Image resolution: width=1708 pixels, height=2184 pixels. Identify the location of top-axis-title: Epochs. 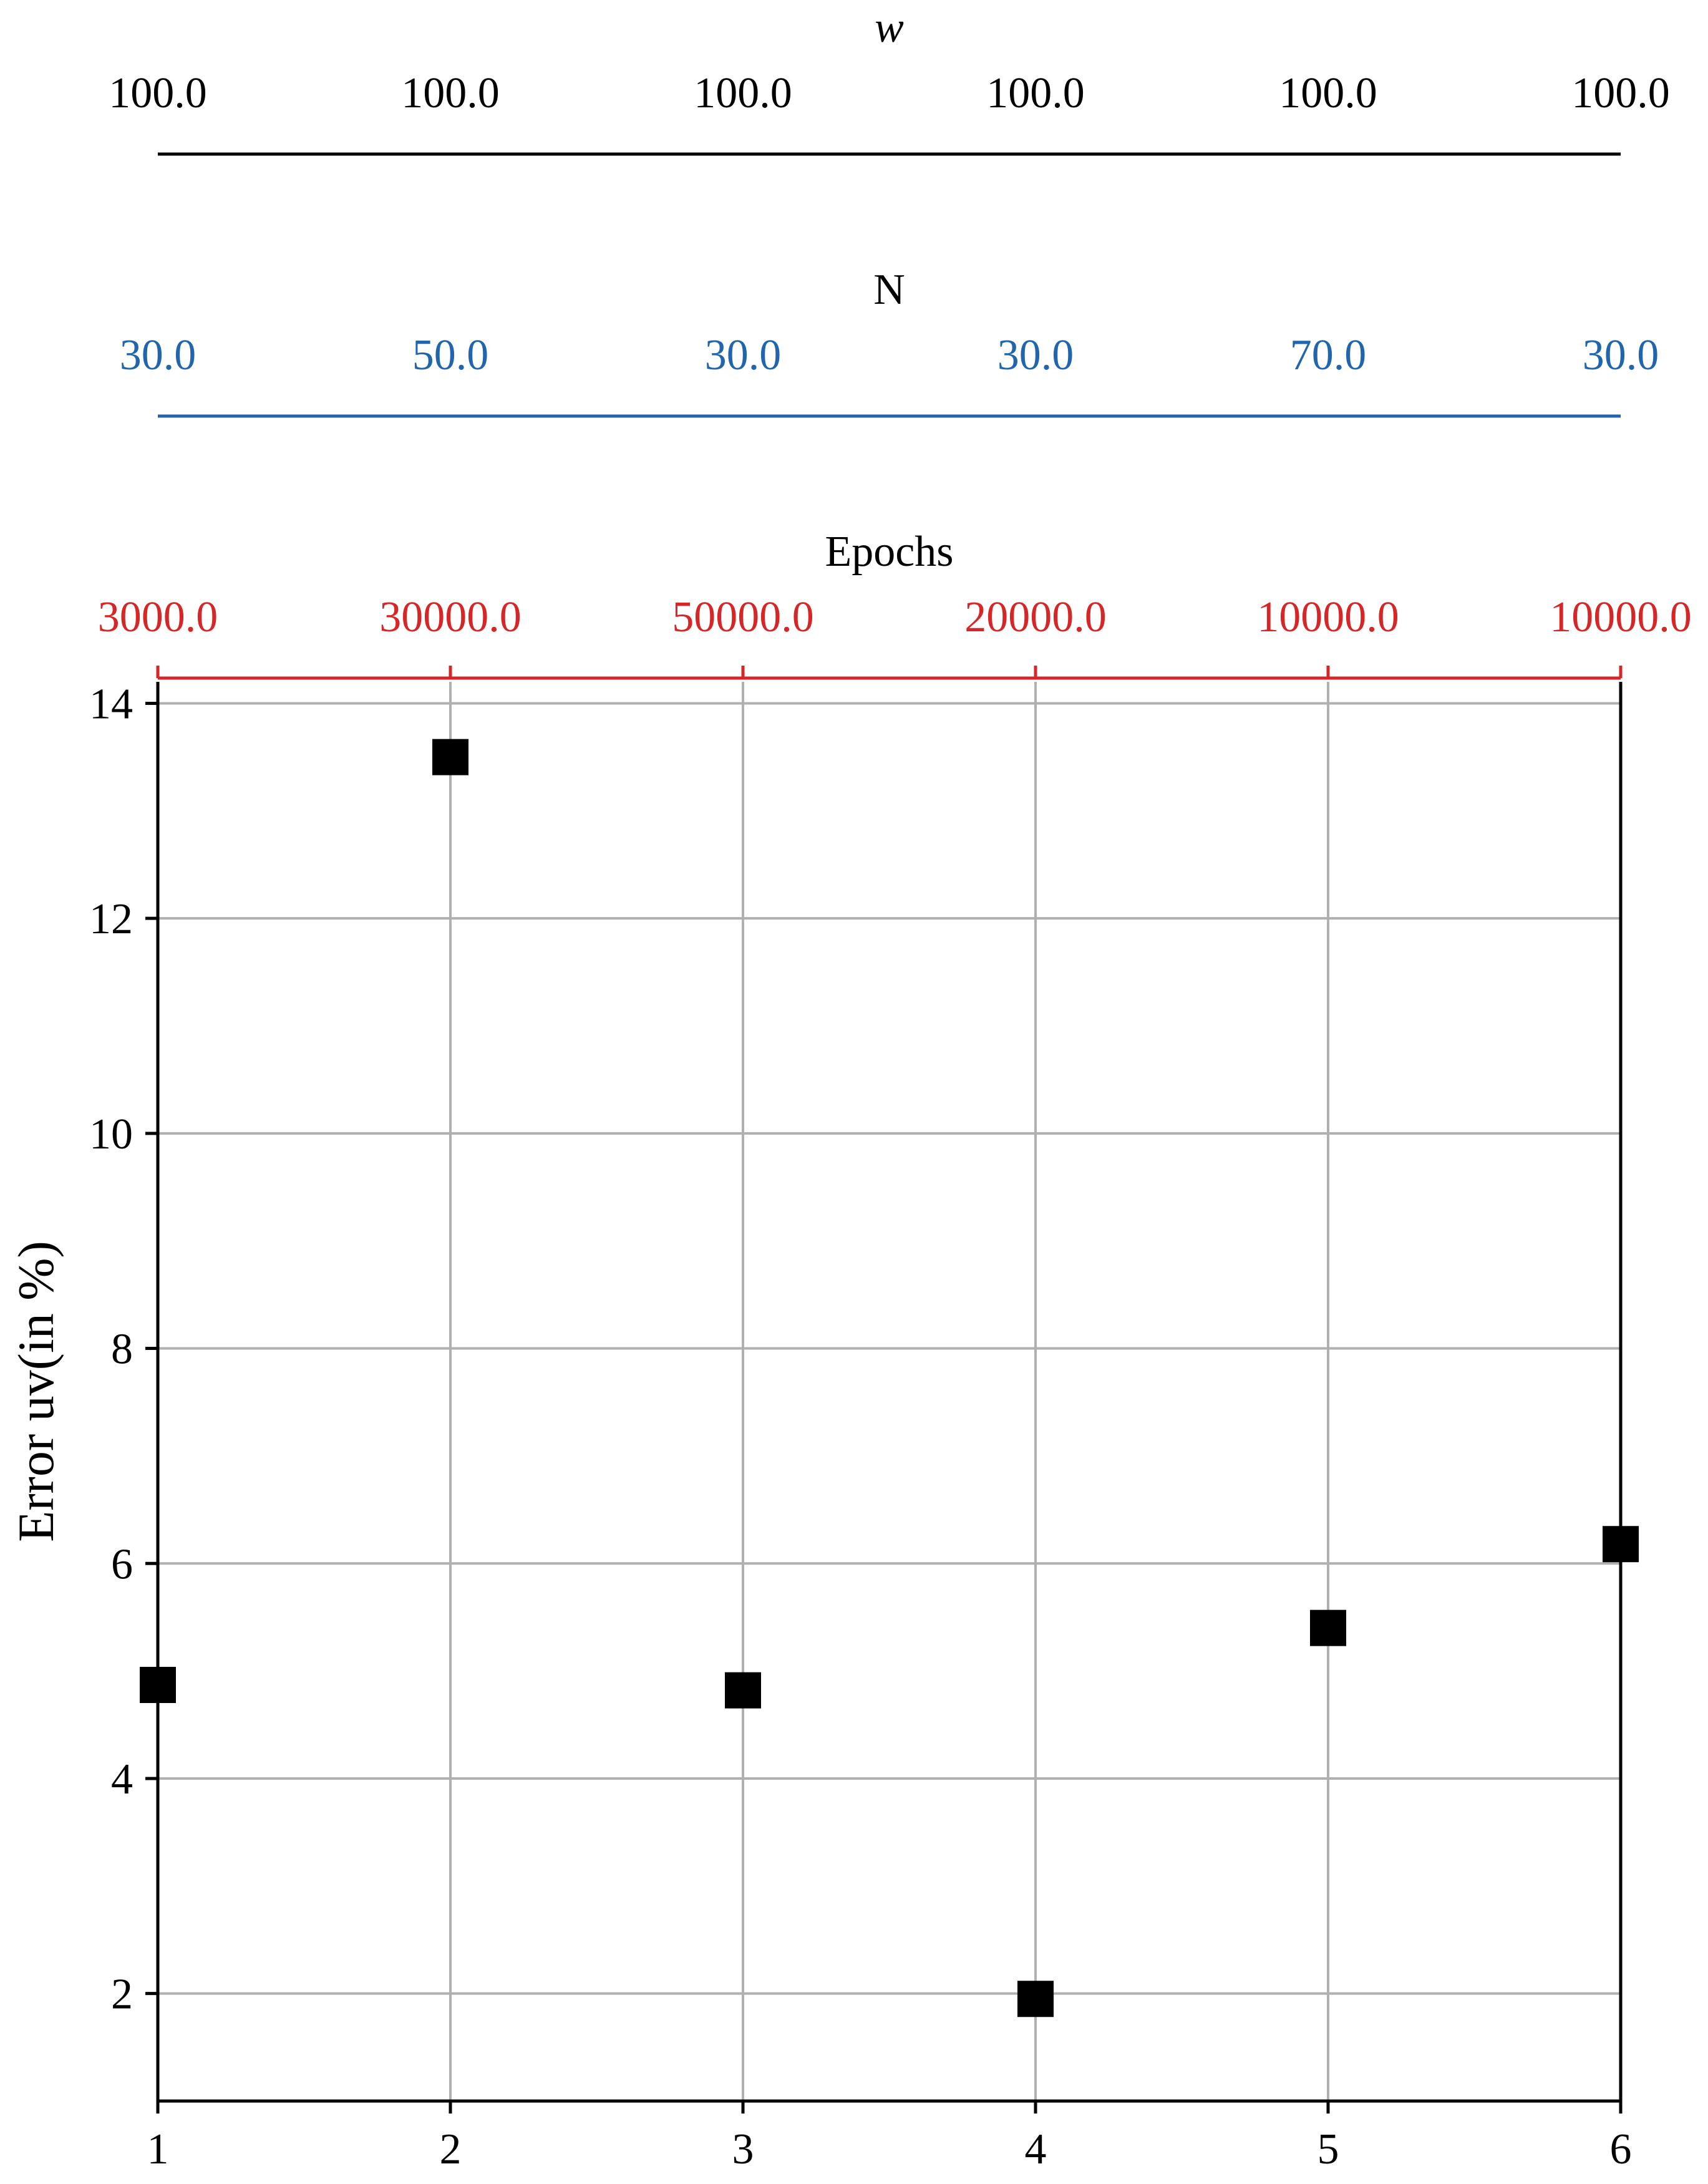
(889, 552).